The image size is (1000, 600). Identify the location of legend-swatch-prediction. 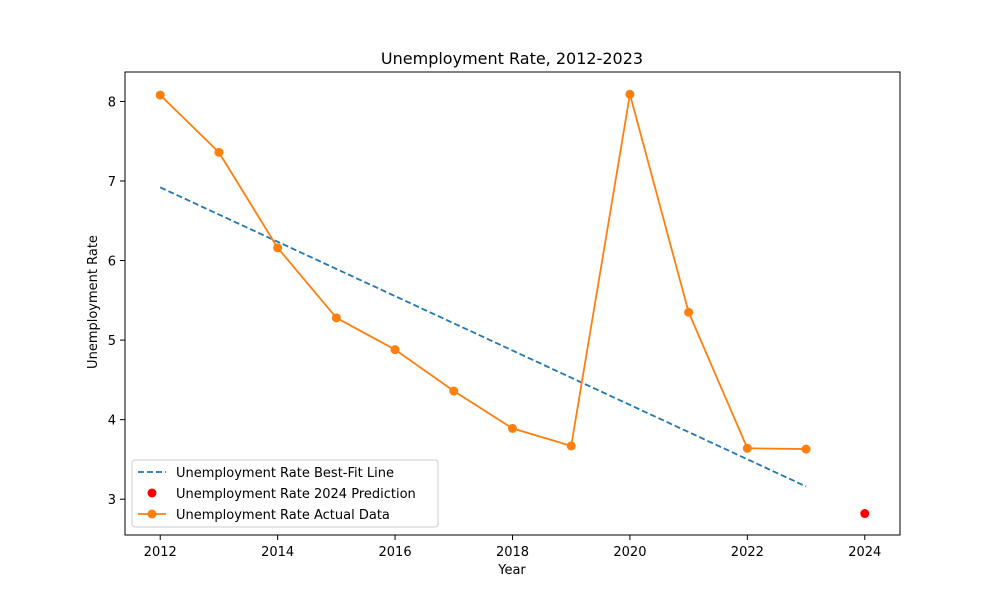
(152, 493).